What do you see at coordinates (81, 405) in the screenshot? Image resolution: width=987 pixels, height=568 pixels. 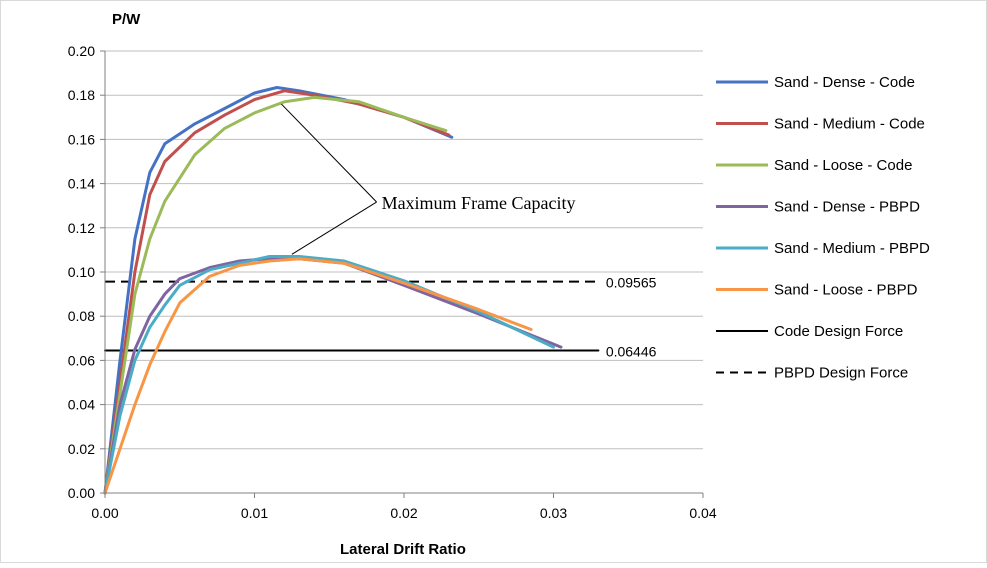 I see `y-tick-label: 0.04` at bounding box center [81, 405].